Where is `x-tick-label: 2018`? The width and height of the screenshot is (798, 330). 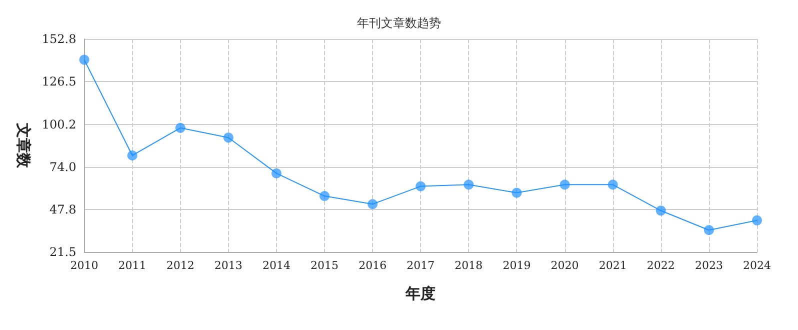
x-tick-label: 2018 is located at coordinates (468, 265).